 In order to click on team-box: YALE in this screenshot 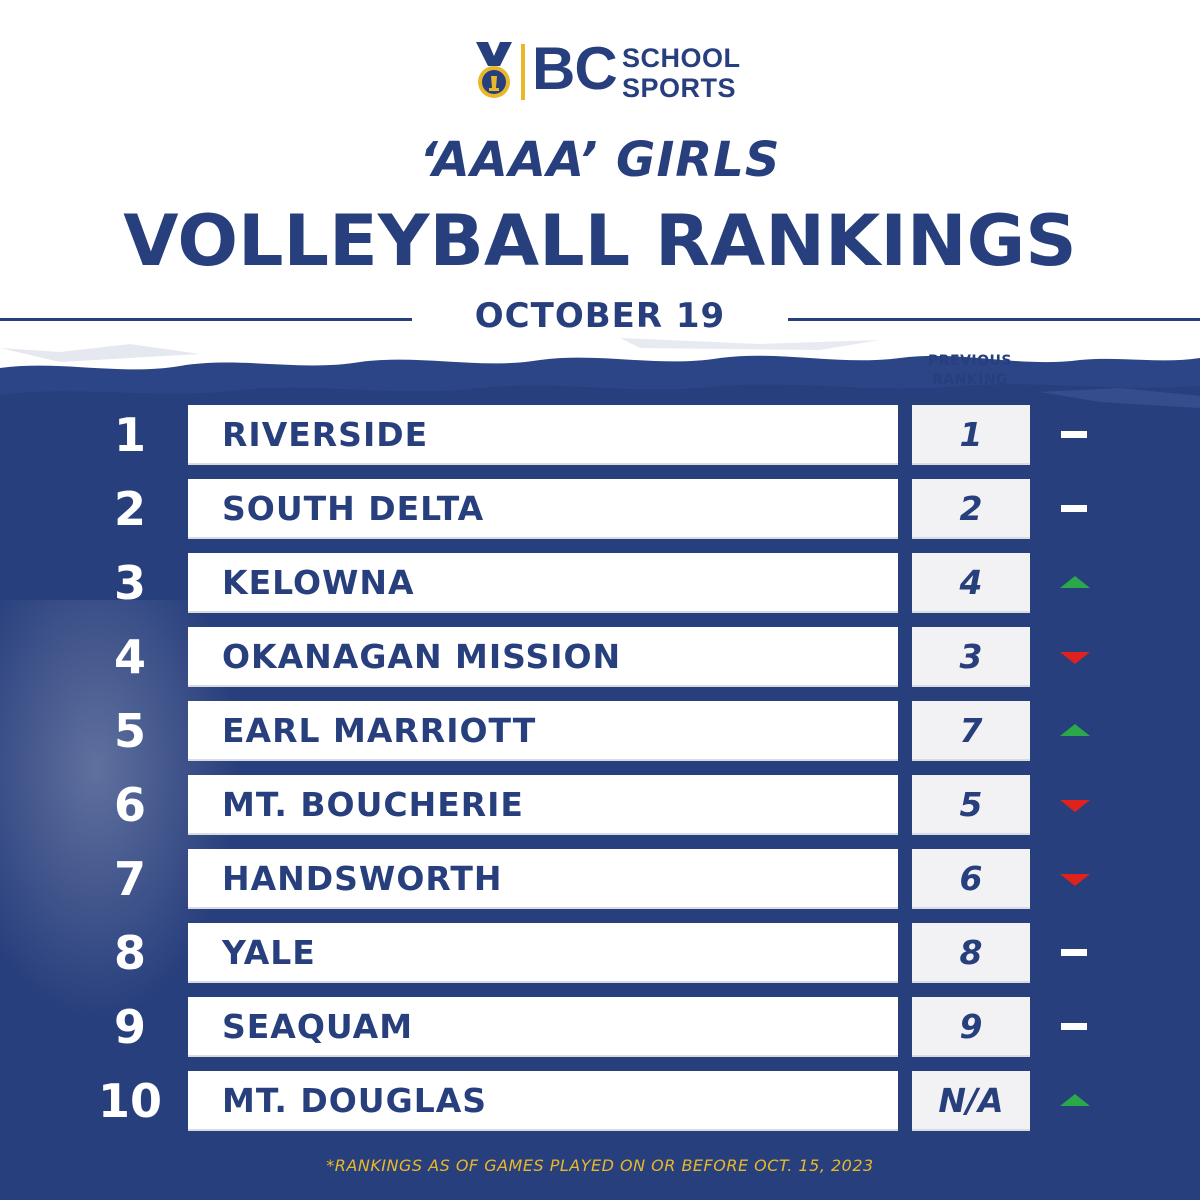, I will do `click(543, 953)`.